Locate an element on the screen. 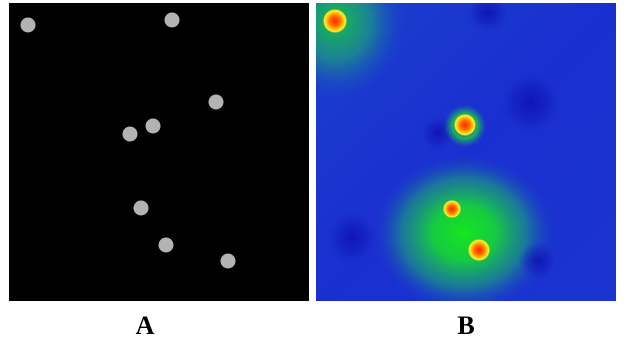 The width and height of the screenshot is (628, 345). panel-a-label: A is located at coordinates (145, 325).